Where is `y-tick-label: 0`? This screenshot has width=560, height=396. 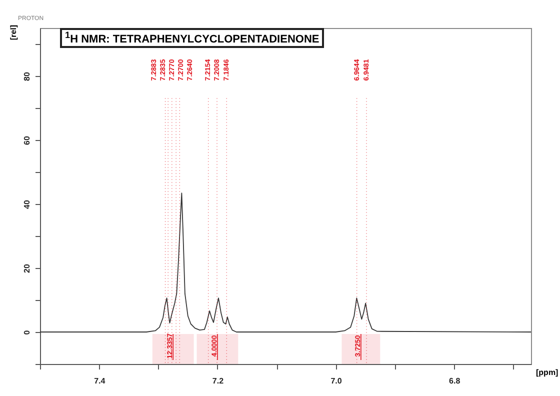
y-tick-label: 0 is located at coordinates (27, 332).